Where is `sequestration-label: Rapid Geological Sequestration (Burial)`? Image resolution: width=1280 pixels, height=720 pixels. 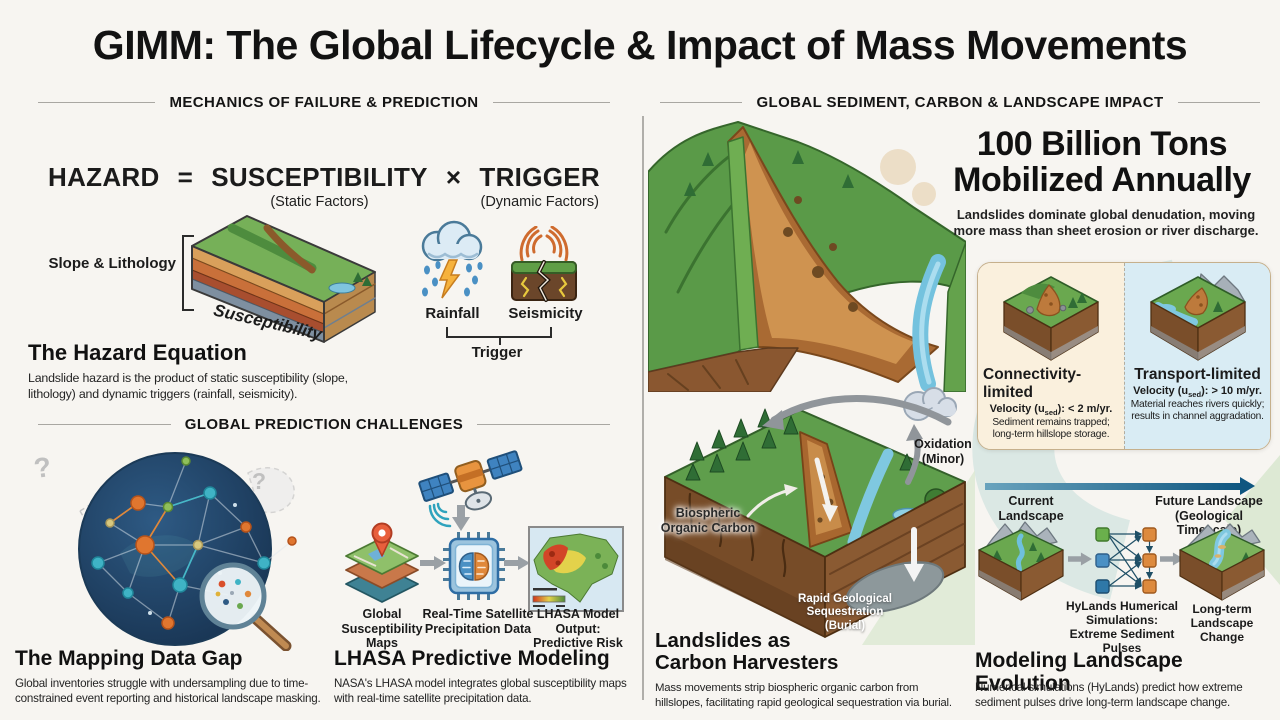
sequestration-label: Rapid Geological Sequestration (Burial) is located at coordinates (845, 612).